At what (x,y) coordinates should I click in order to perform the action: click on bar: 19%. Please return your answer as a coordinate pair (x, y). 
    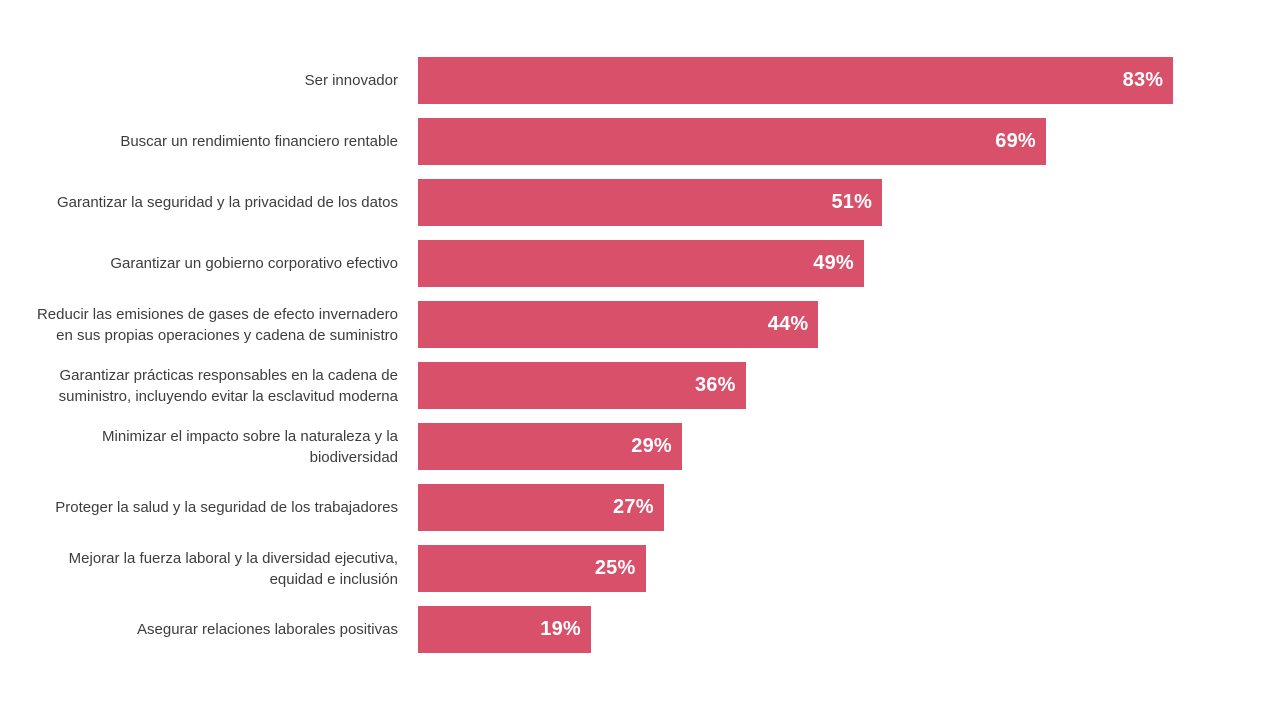
    Looking at the image, I should click on (504, 629).